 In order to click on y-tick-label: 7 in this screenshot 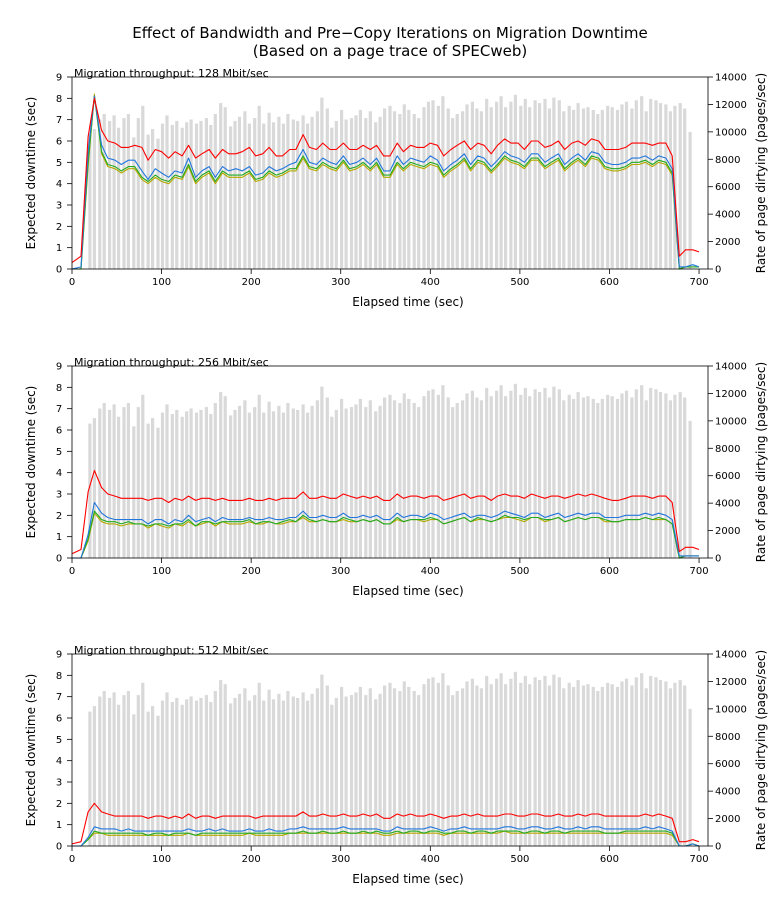, I will do `click(59, 409)`.